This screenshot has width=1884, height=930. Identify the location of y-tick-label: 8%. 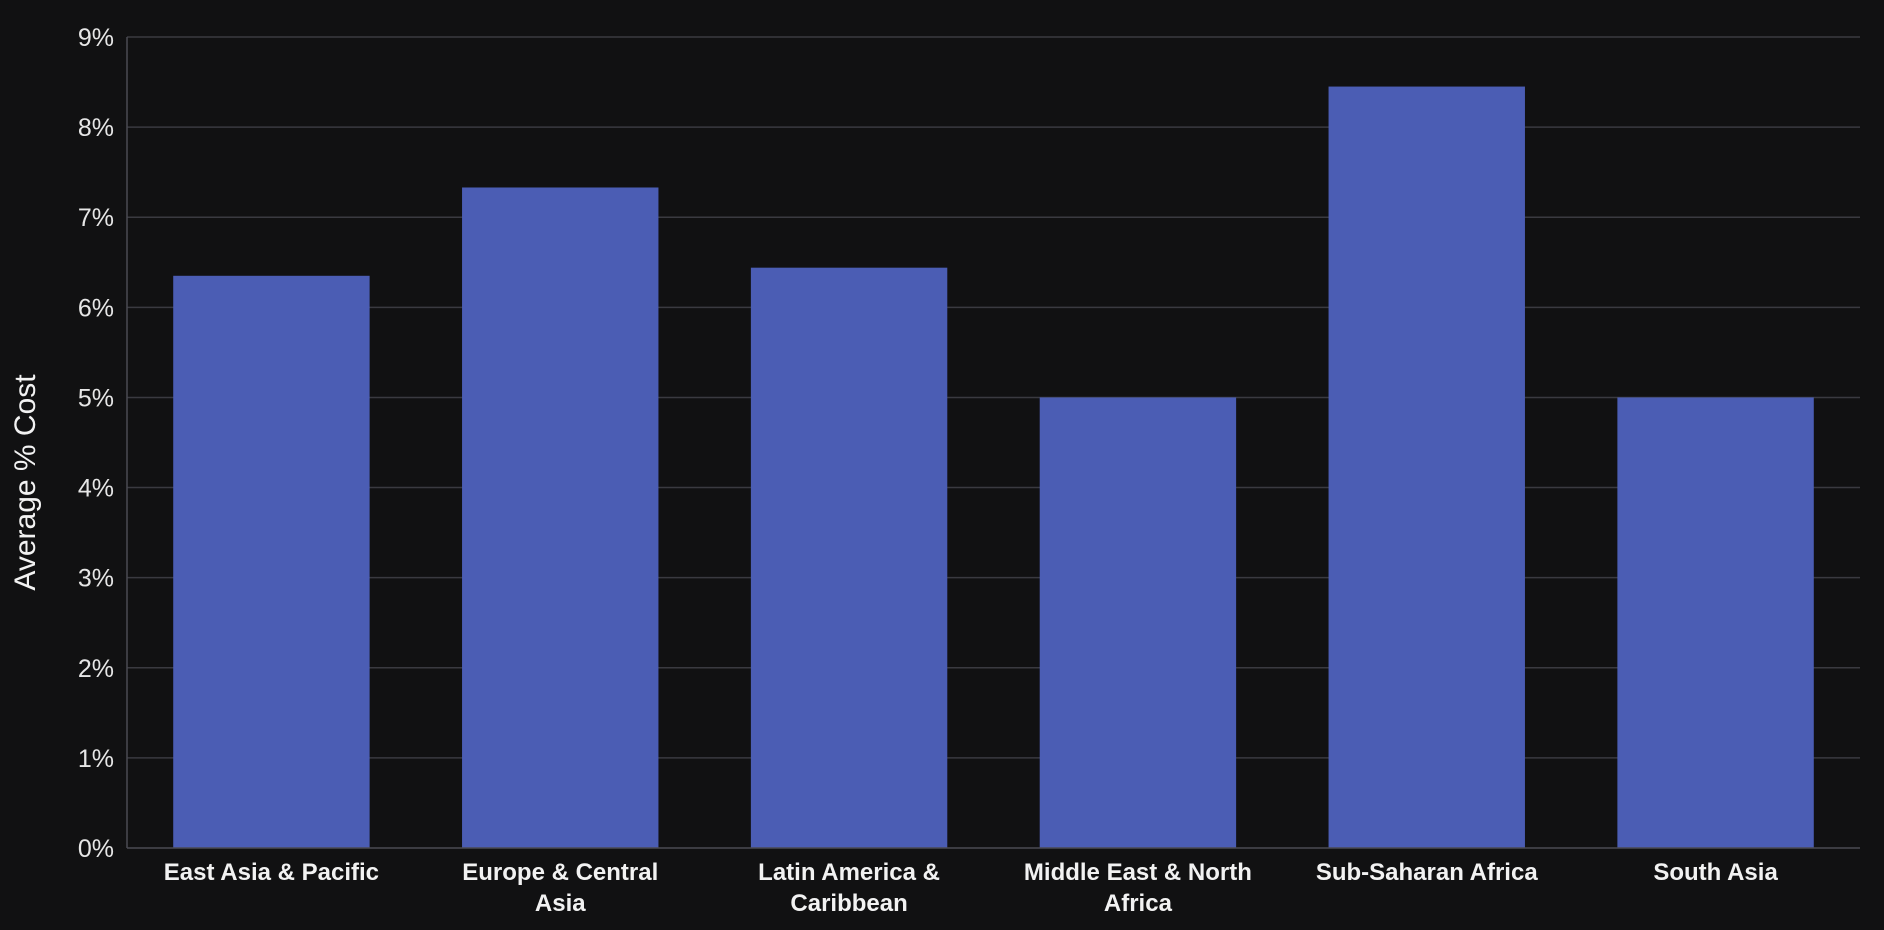
(96, 128).